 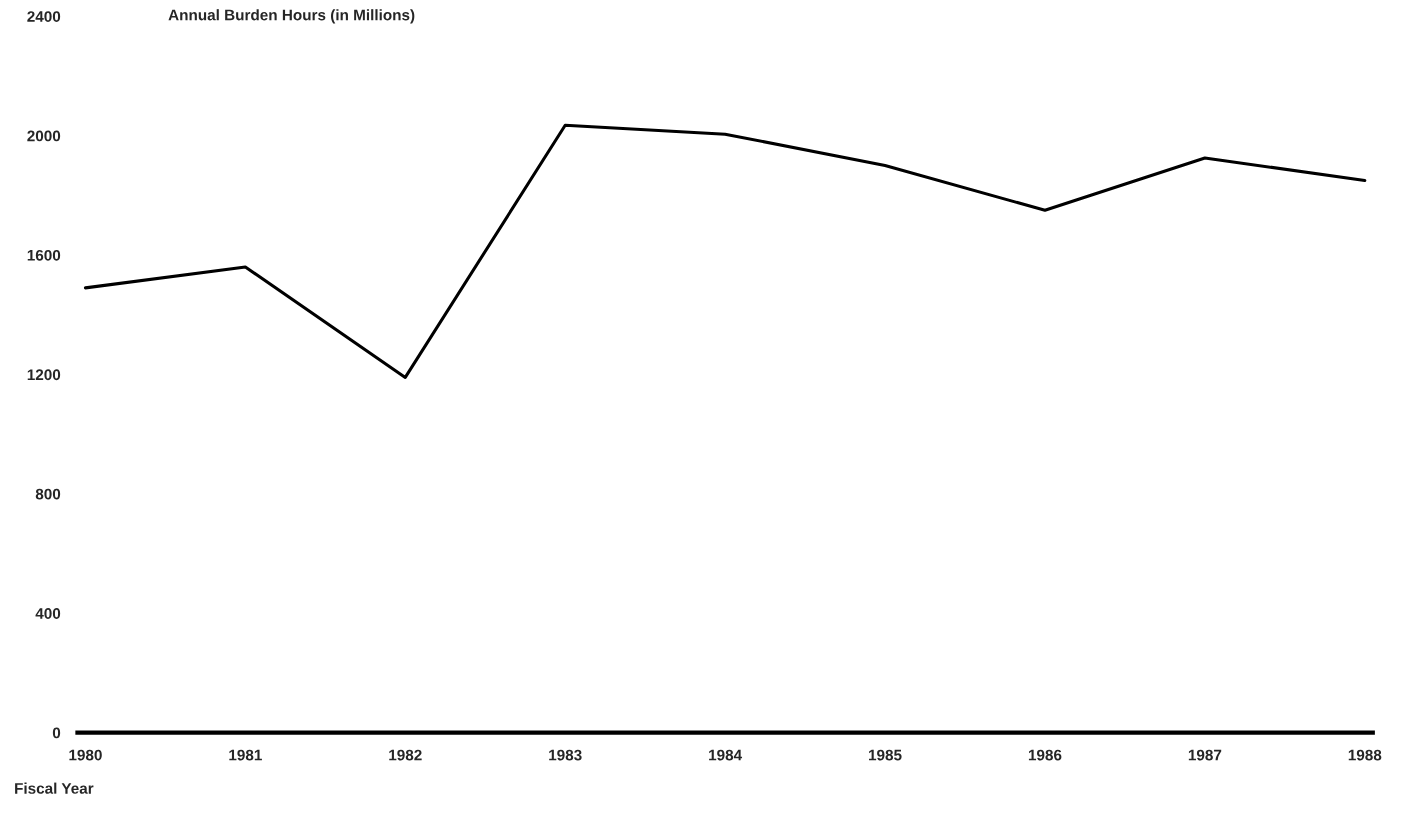 I want to click on x-tick-label: 1986, so click(x=1045, y=755).